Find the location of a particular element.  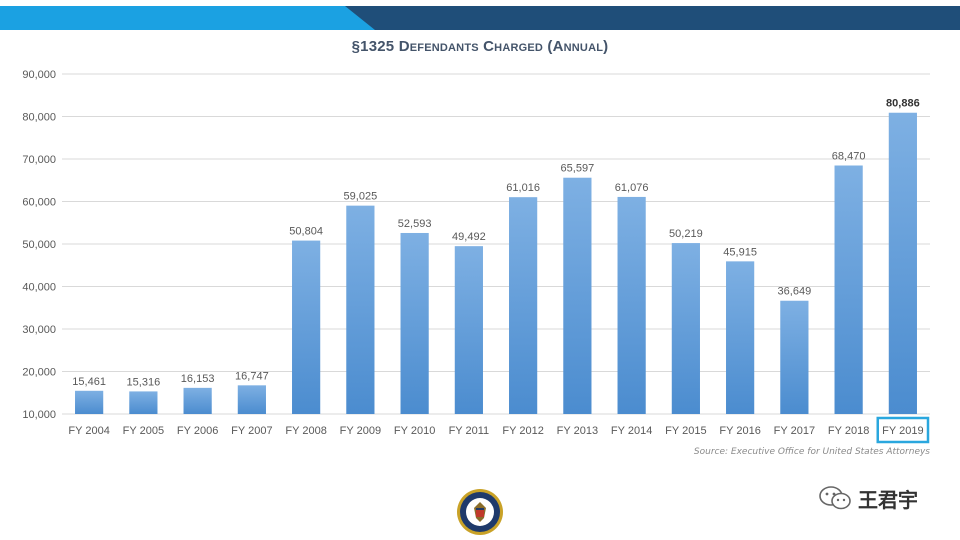

watermark: 王君宇 is located at coordinates (868, 498).